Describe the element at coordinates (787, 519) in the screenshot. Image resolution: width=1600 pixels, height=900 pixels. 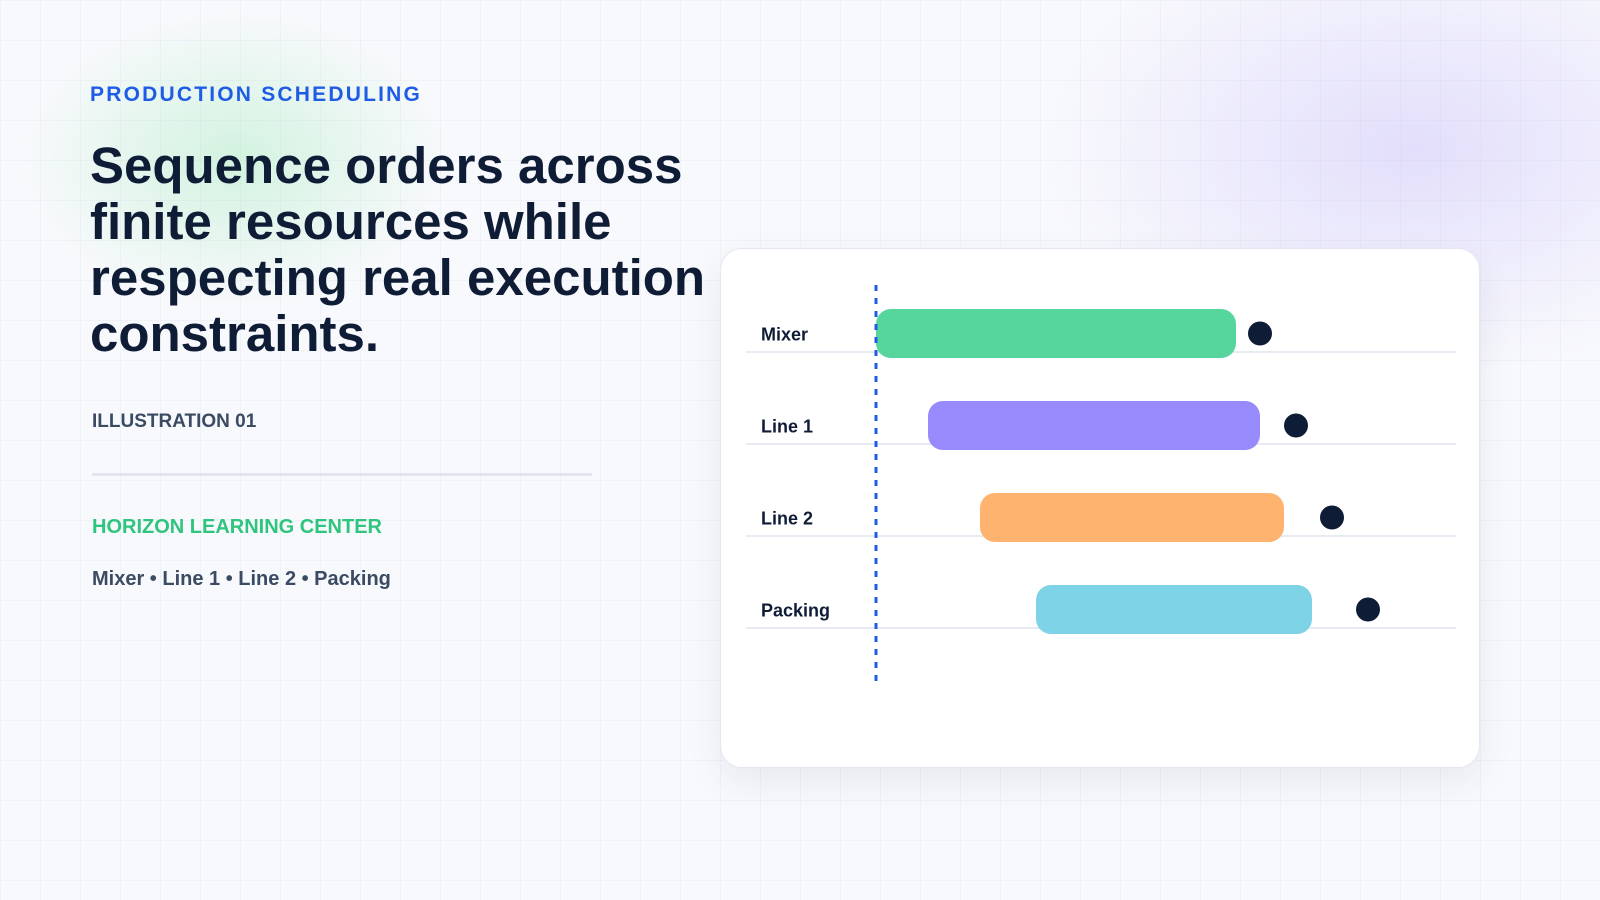
I see `row-label-line-2: Line 2` at that location.